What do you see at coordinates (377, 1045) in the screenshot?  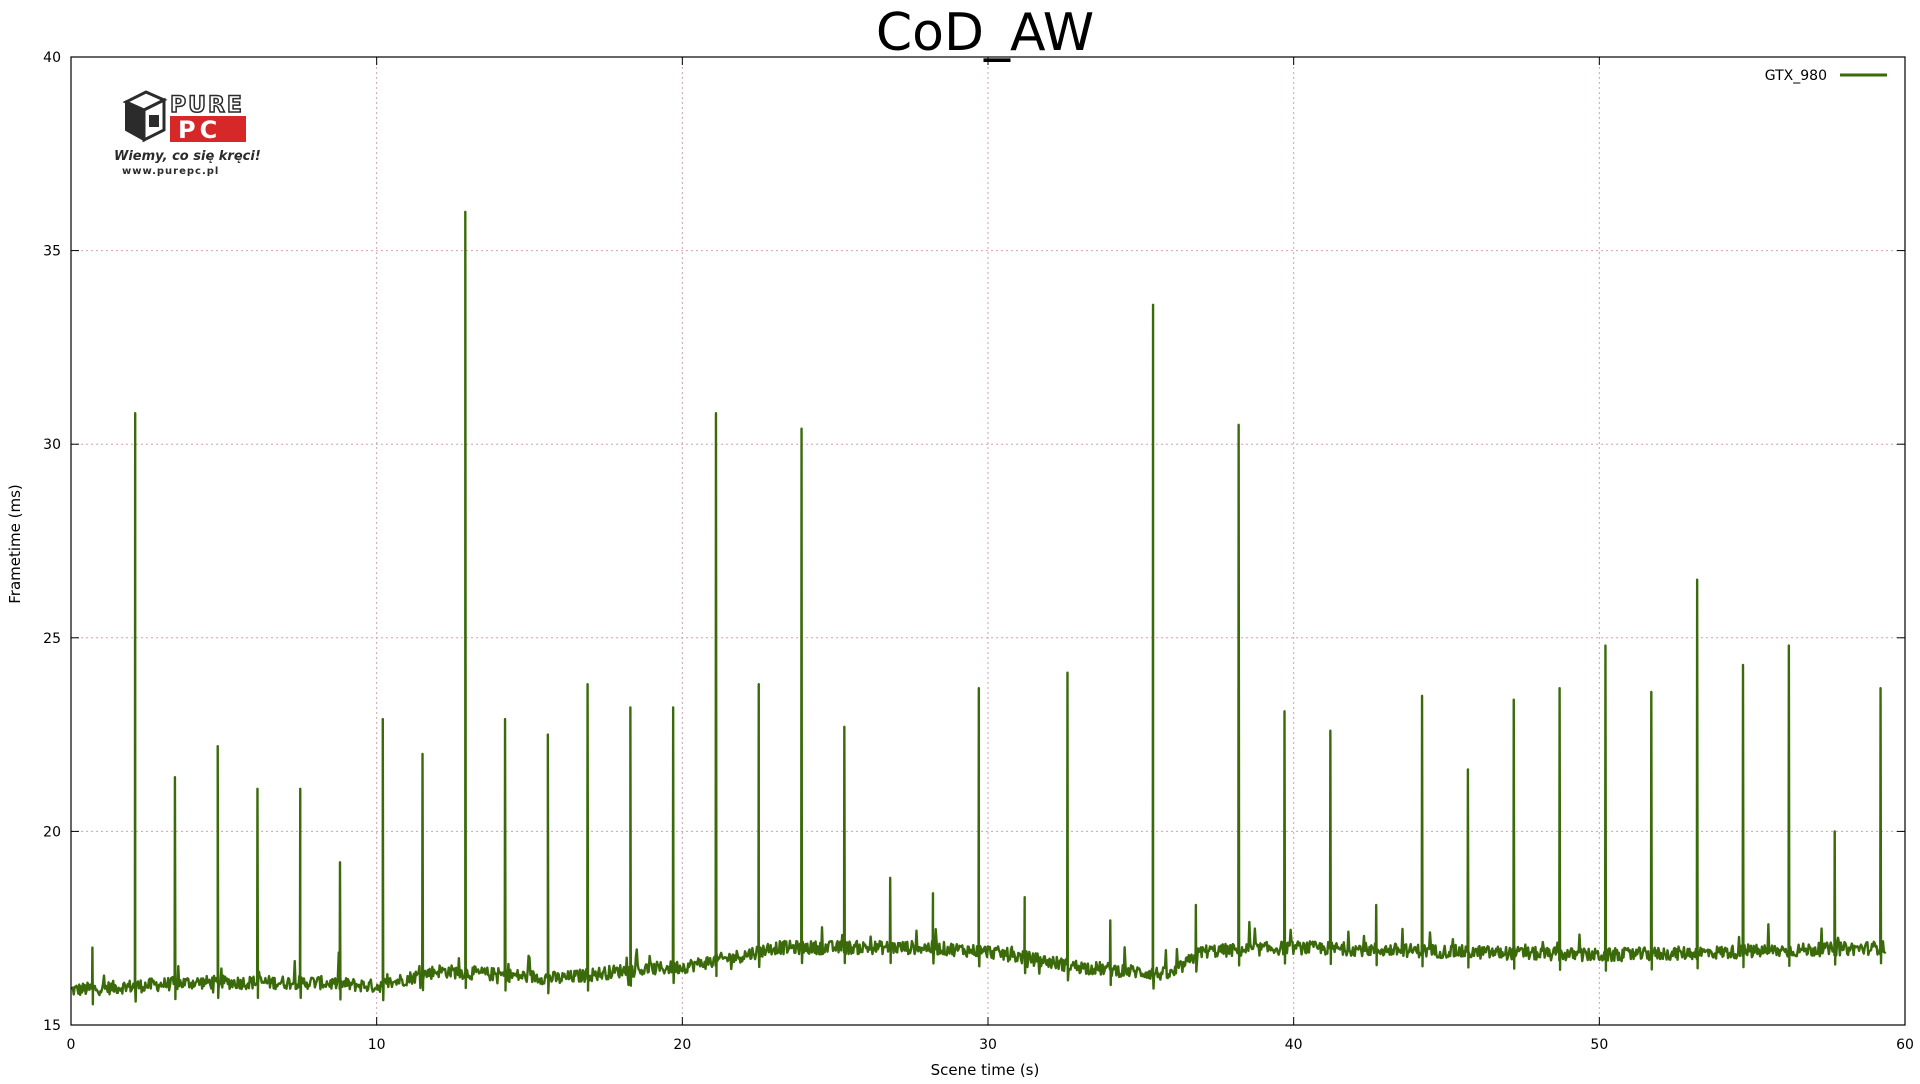 I see `x-tick-label: 10` at bounding box center [377, 1045].